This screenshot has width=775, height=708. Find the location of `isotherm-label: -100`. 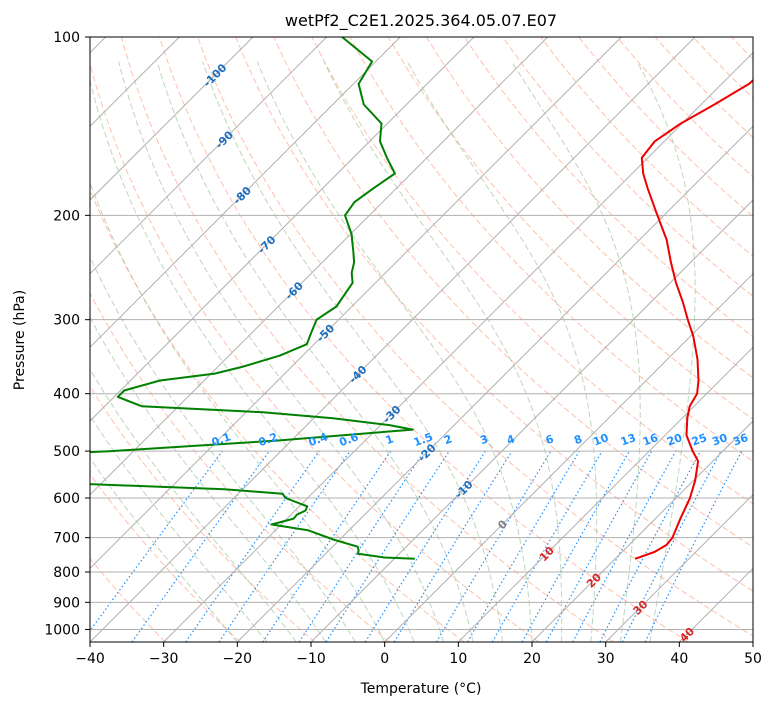

isotherm-label: -100 is located at coordinates (215, 75).